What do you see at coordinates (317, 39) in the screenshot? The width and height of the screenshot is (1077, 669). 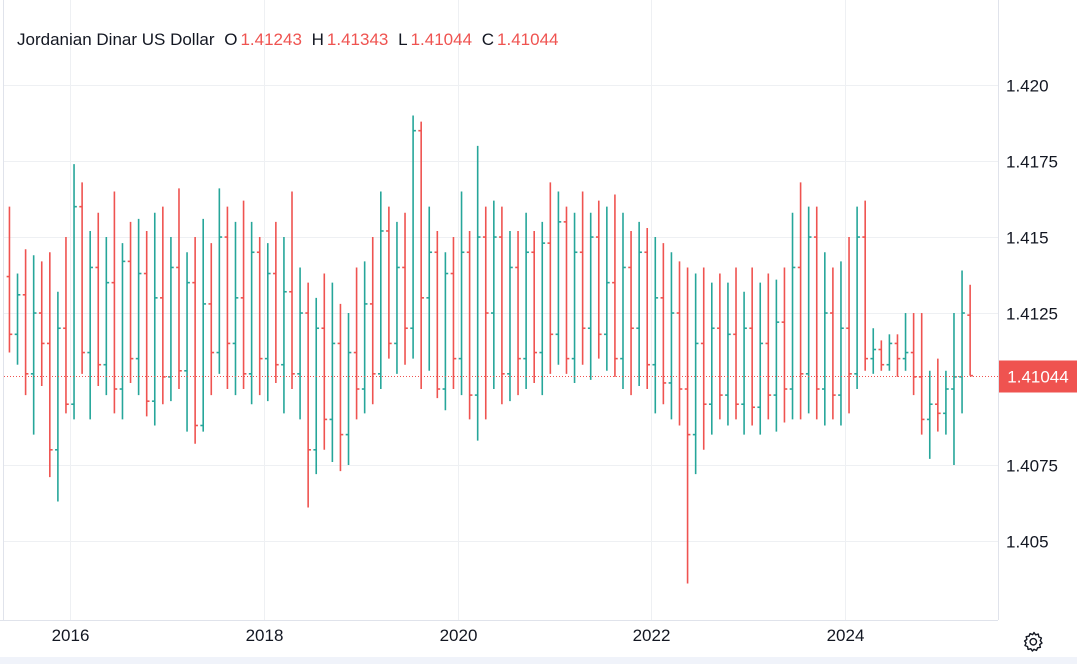 I see `legend-high-label: H` at bounding box center [317, 39].